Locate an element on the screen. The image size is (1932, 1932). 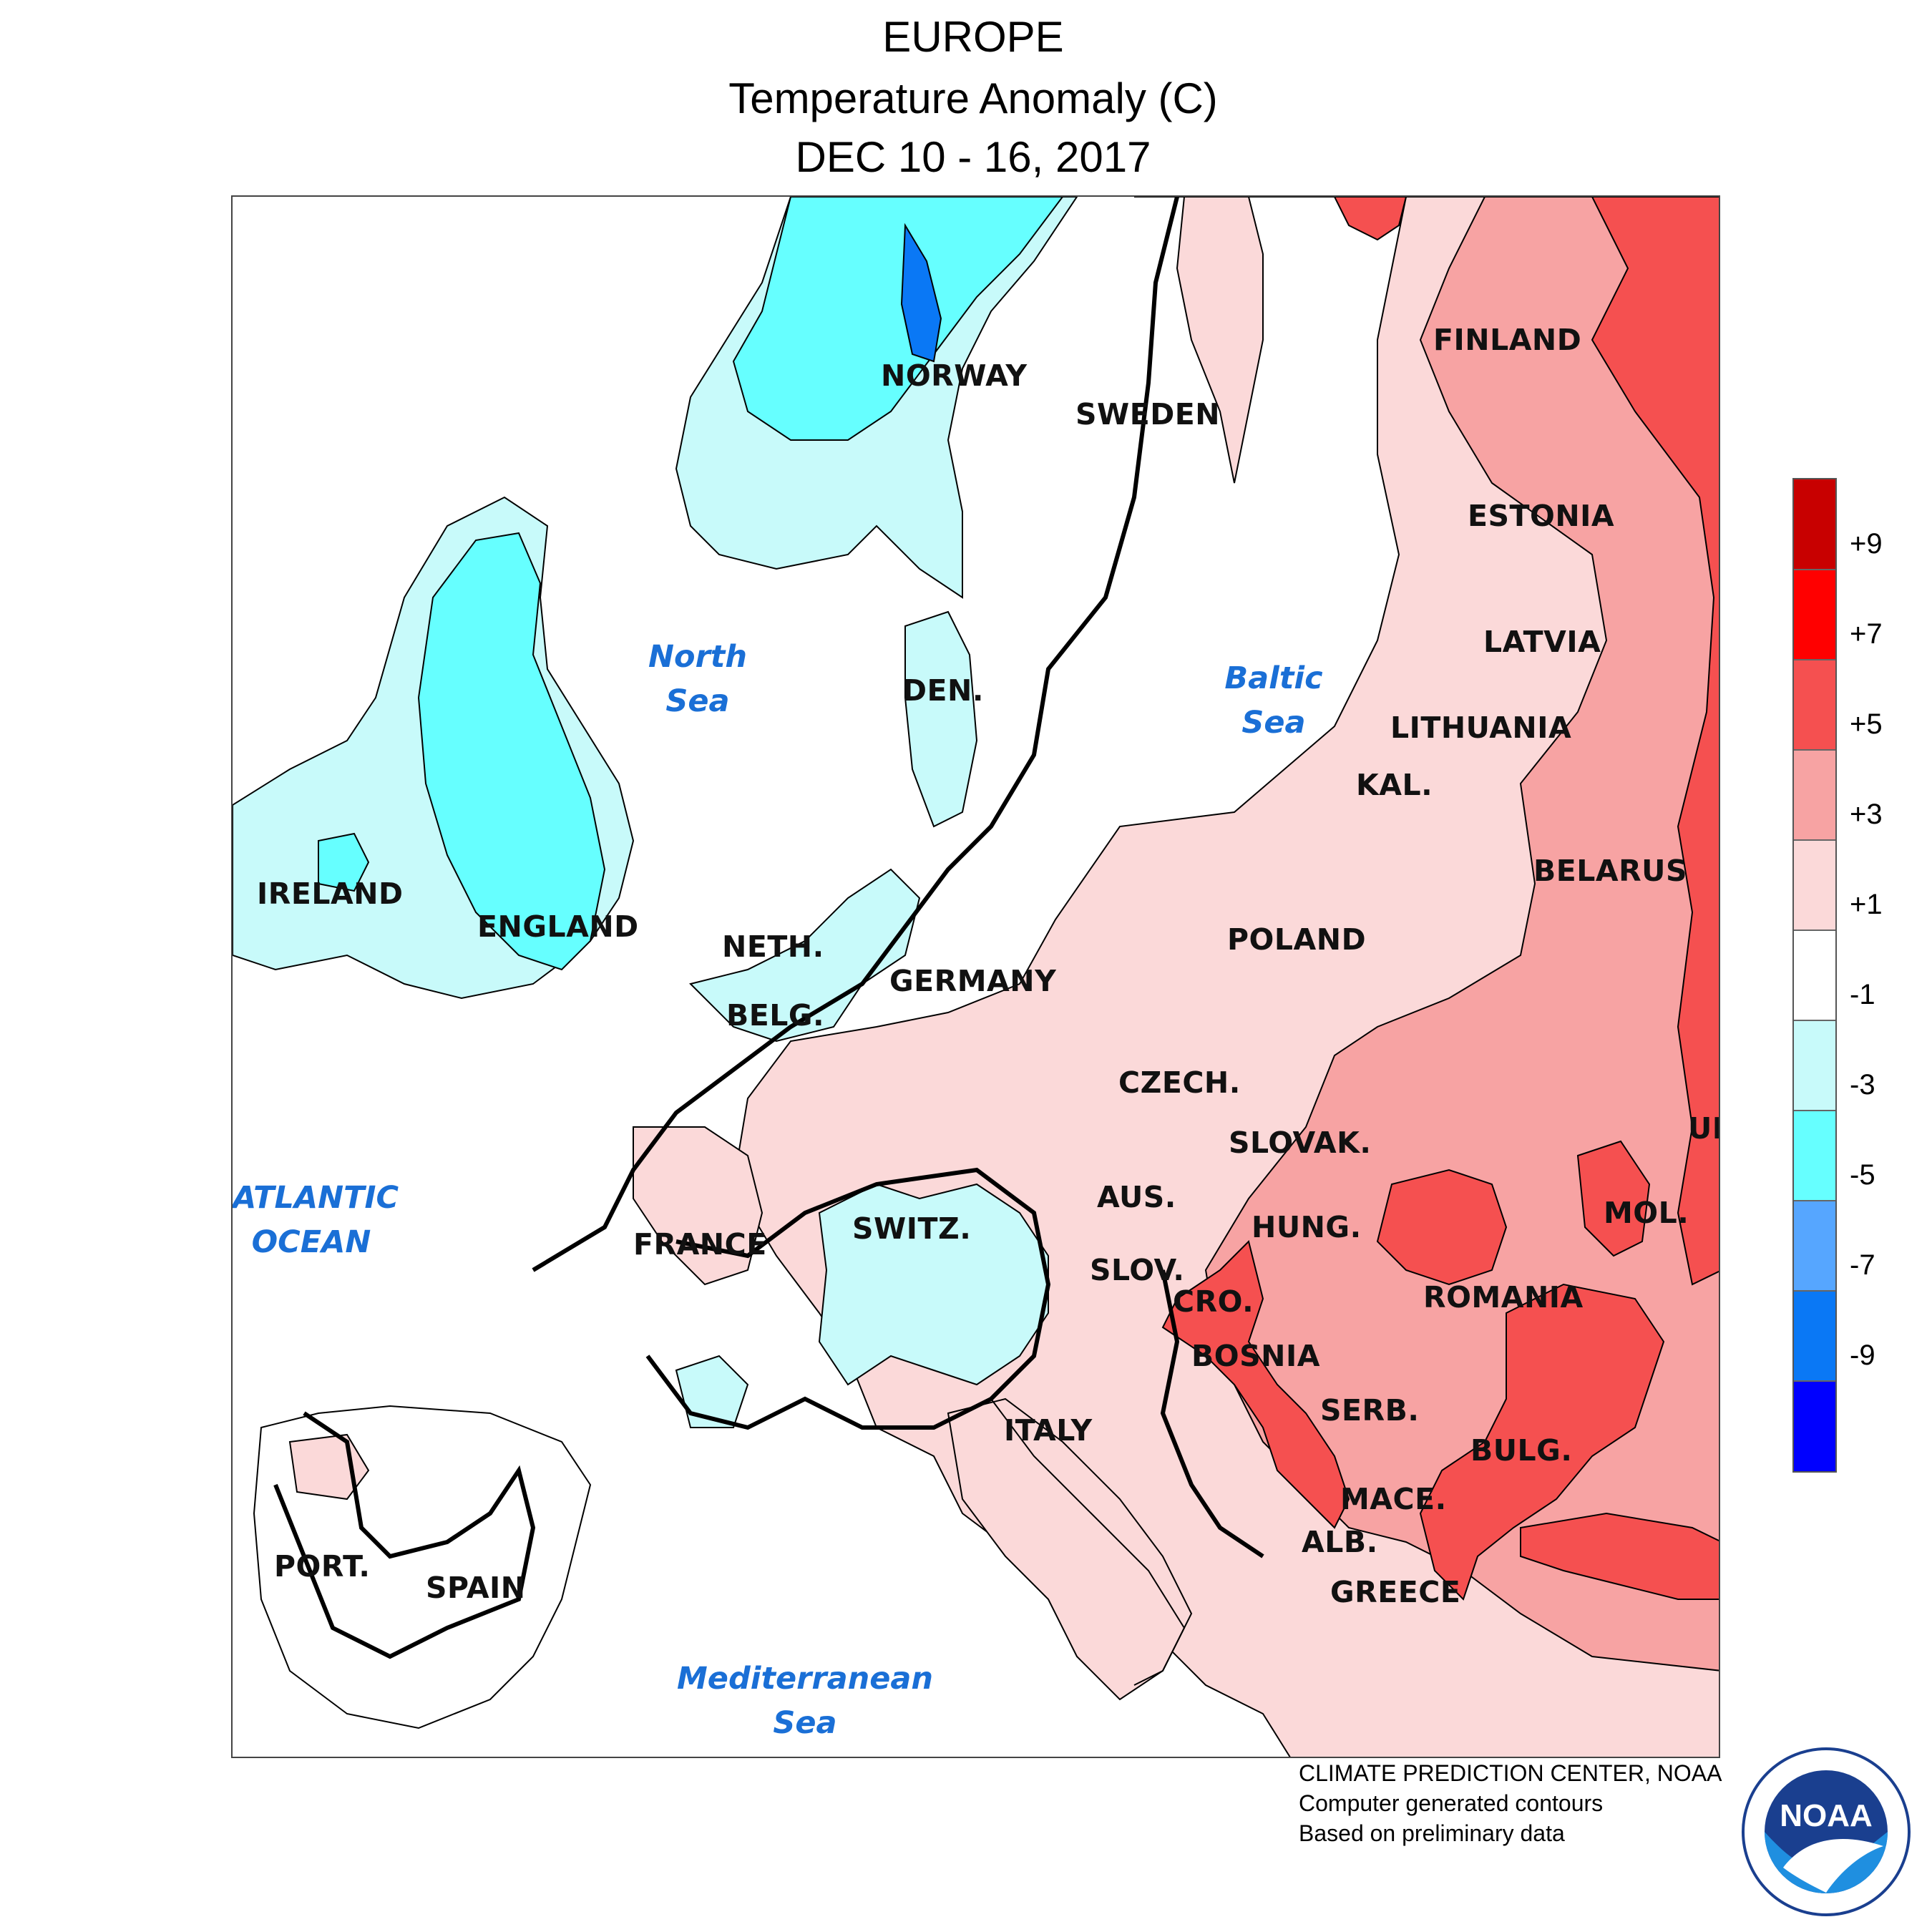
country-label-poland: POLAND is located at coordinates (1297, 939).